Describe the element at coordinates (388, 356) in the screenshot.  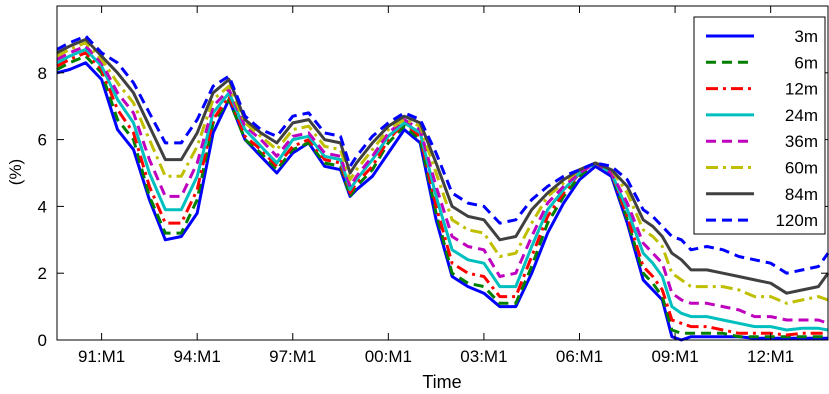
I see `x-tick-label: 00:M1` at that location.